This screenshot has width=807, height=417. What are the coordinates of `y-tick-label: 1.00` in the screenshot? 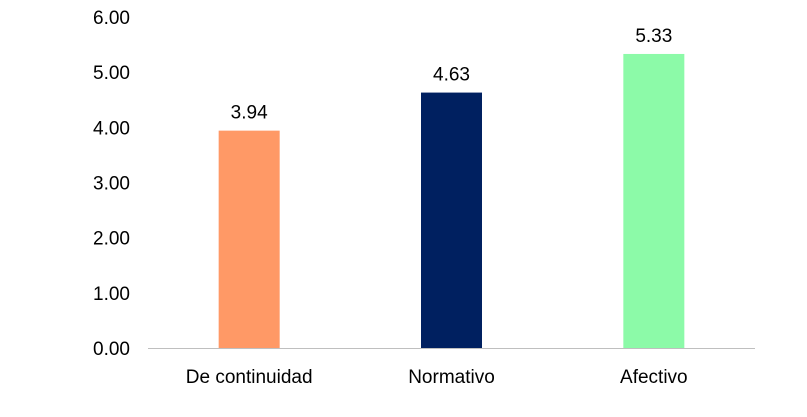 It's located at (111, 294).